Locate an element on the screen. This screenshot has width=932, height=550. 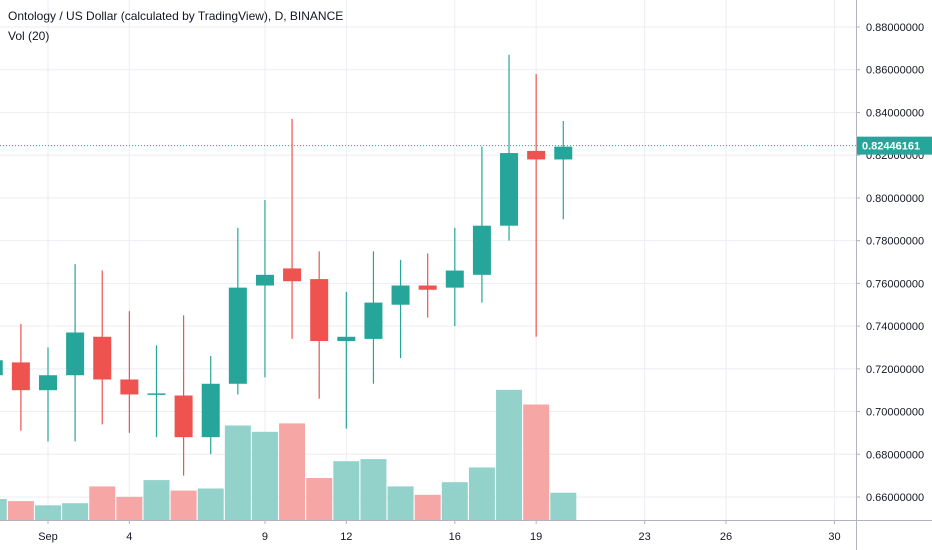
time-tick-label: 9 is located at coordinates (265, 537).